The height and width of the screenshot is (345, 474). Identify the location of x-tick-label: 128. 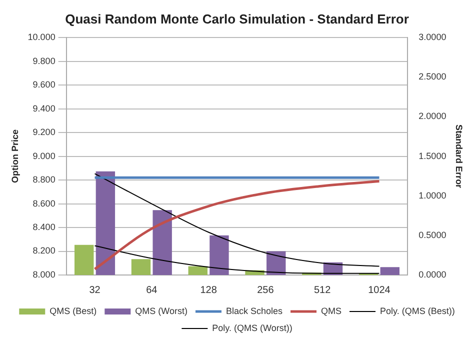
(209, 290).